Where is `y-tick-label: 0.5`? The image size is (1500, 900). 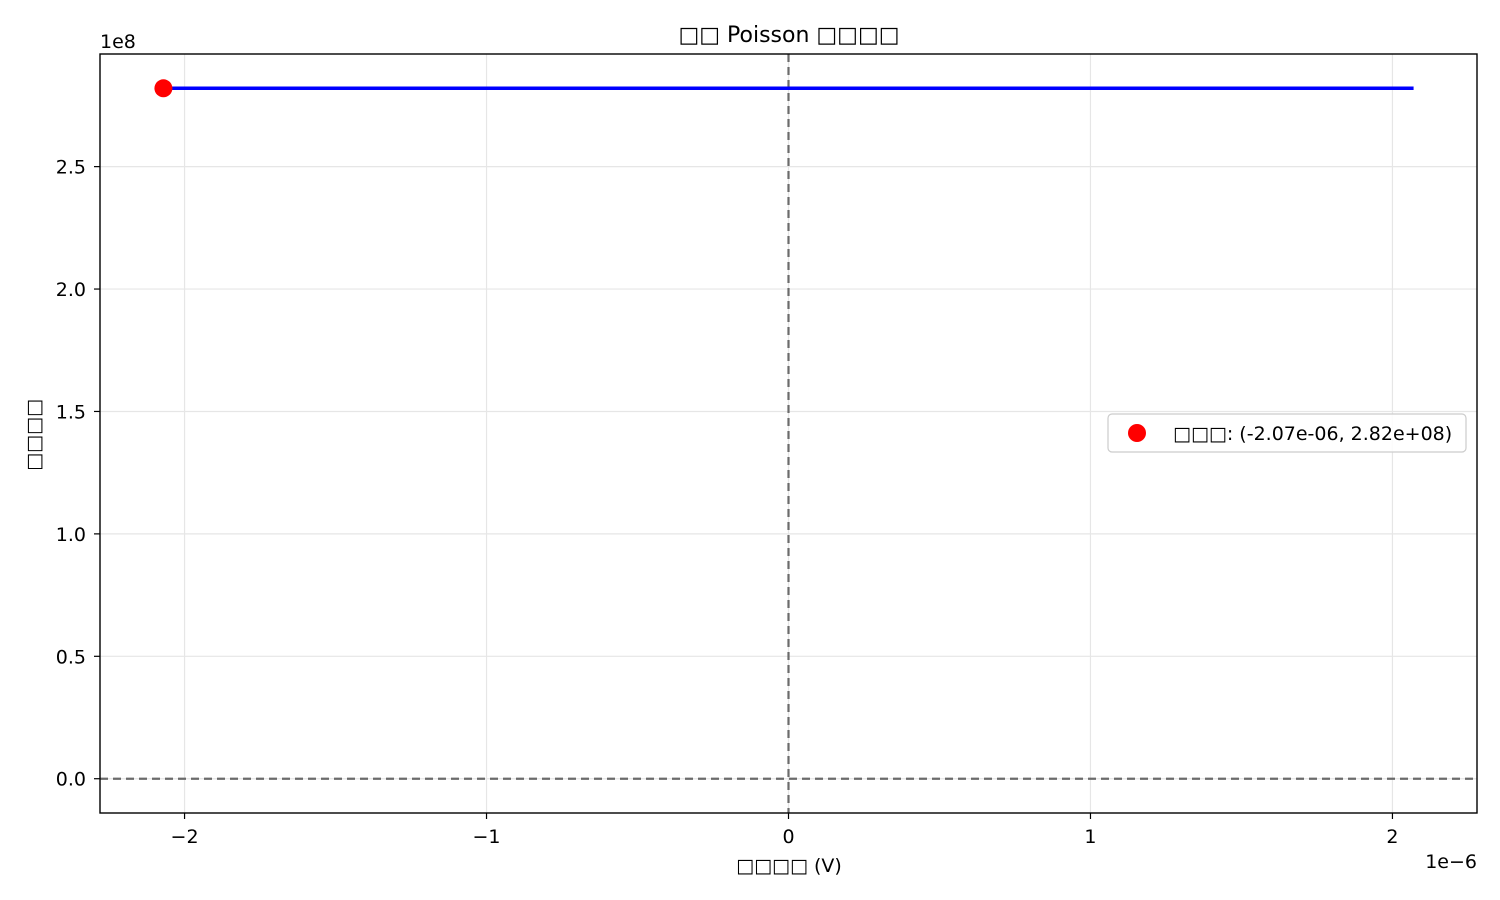
y-tick-label: 0.5 is located at coordinates (71, 657).